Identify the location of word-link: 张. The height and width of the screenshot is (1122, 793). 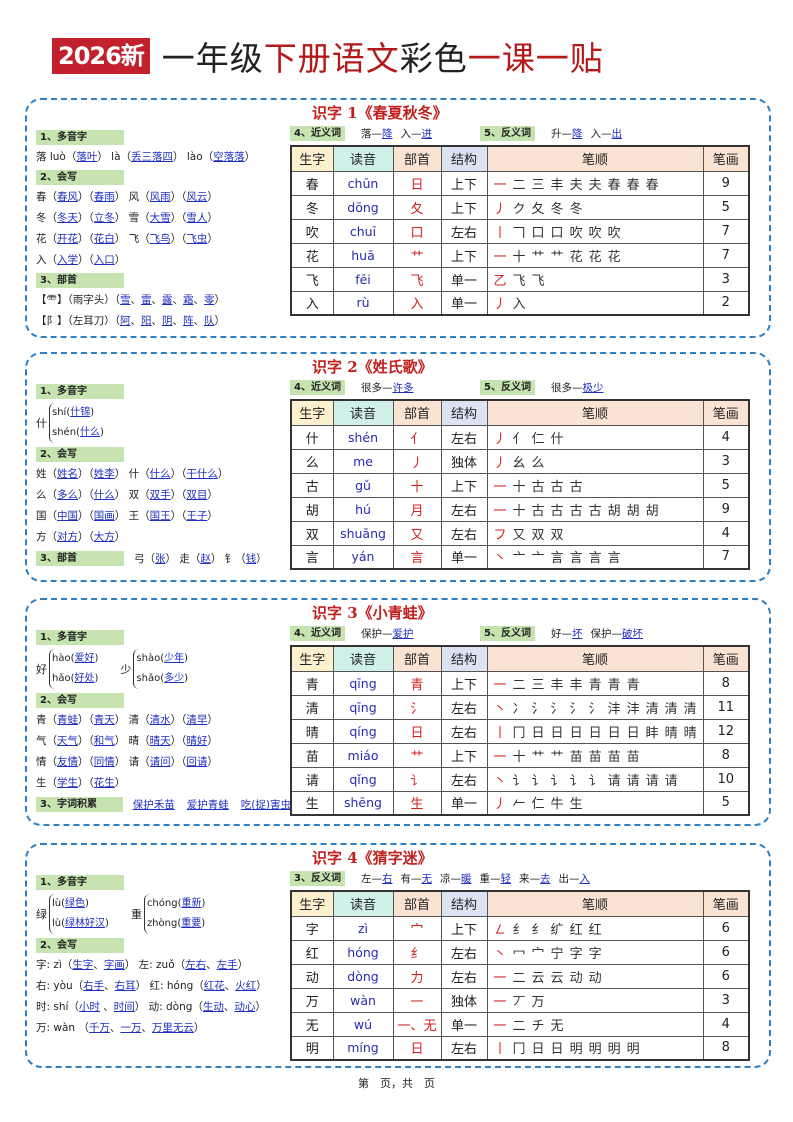
(160, 559).